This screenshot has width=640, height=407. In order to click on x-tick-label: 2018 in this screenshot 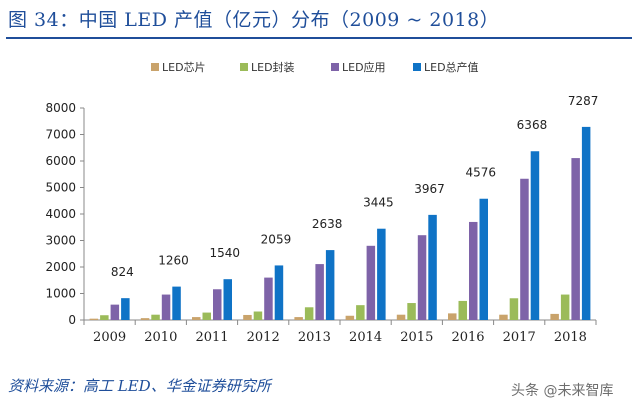, I will do `click(570, 337)`.